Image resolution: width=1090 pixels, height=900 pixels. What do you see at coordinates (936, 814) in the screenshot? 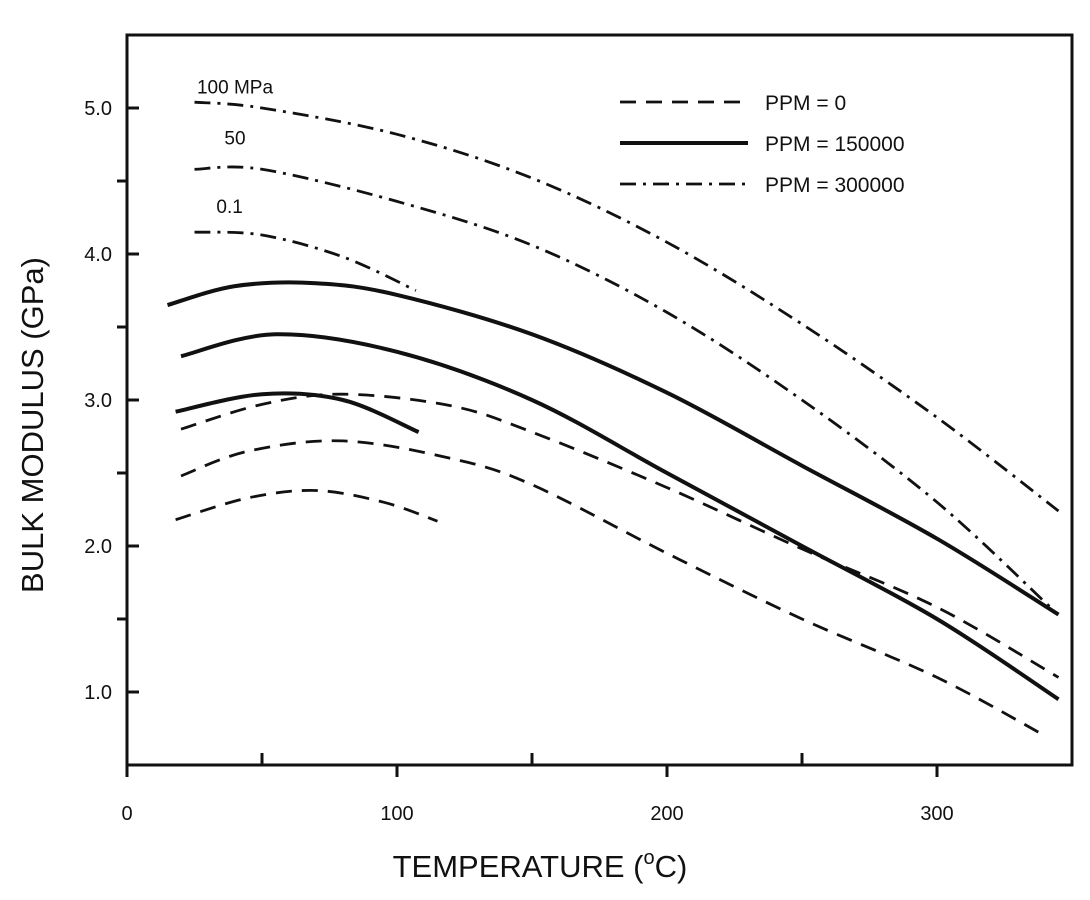
I see `x-tick-label: 300` at bounding box center [936, 814].